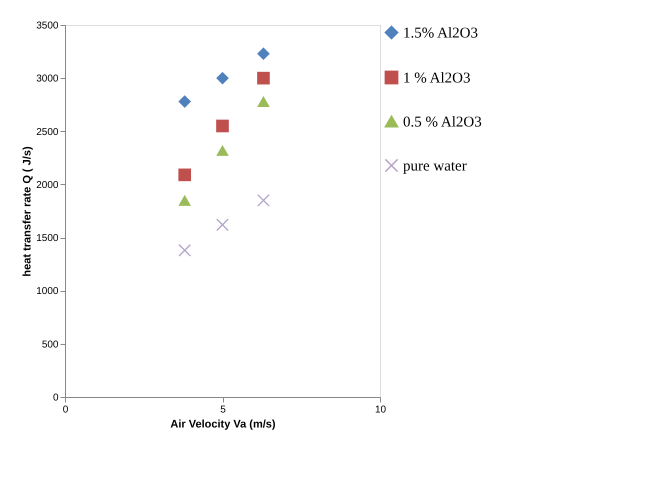  I want to click on legend-label: pure water, so click(435, 166).